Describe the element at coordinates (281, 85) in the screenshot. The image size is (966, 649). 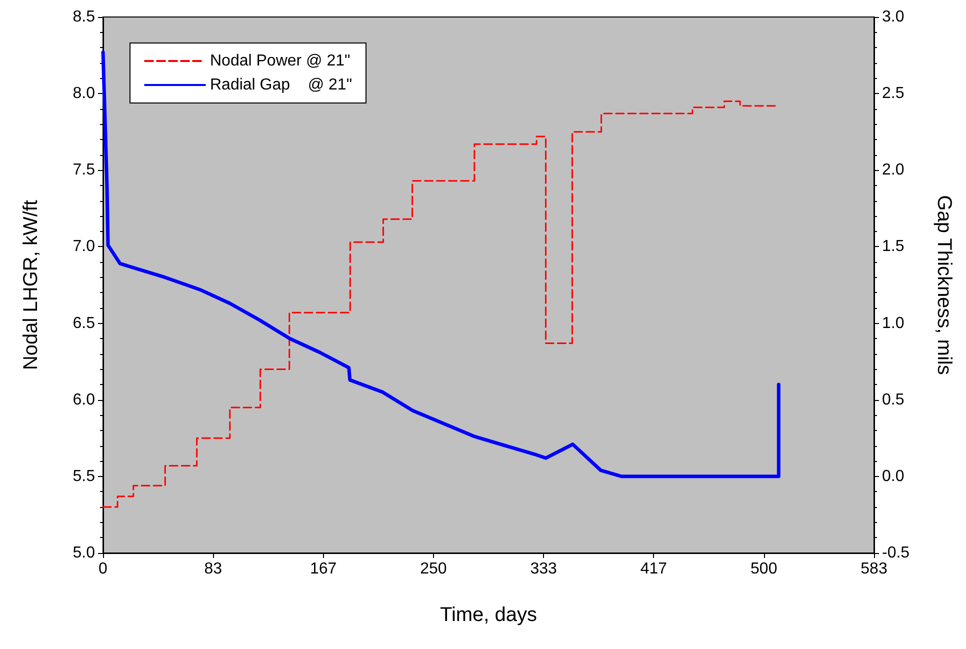
I see `legend-label: Radial Gap @ 21"` at that location.